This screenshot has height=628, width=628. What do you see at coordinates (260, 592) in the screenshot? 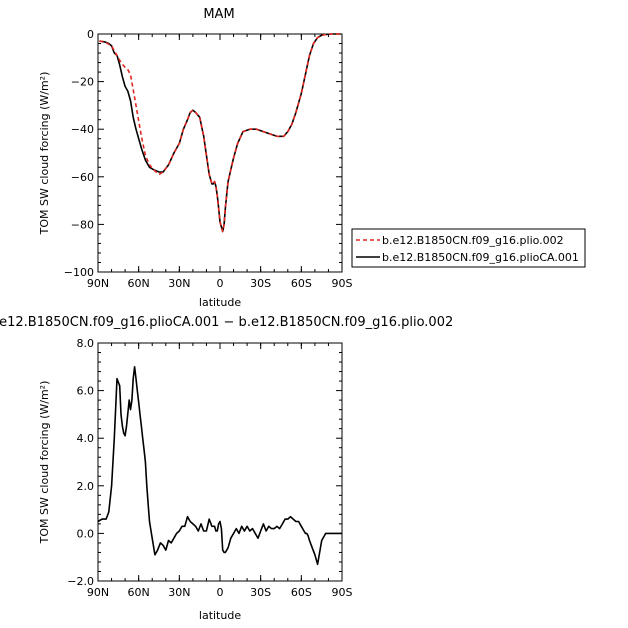
I see `bottom-x-tick-label: 30S` at bounding box center [260, 592].